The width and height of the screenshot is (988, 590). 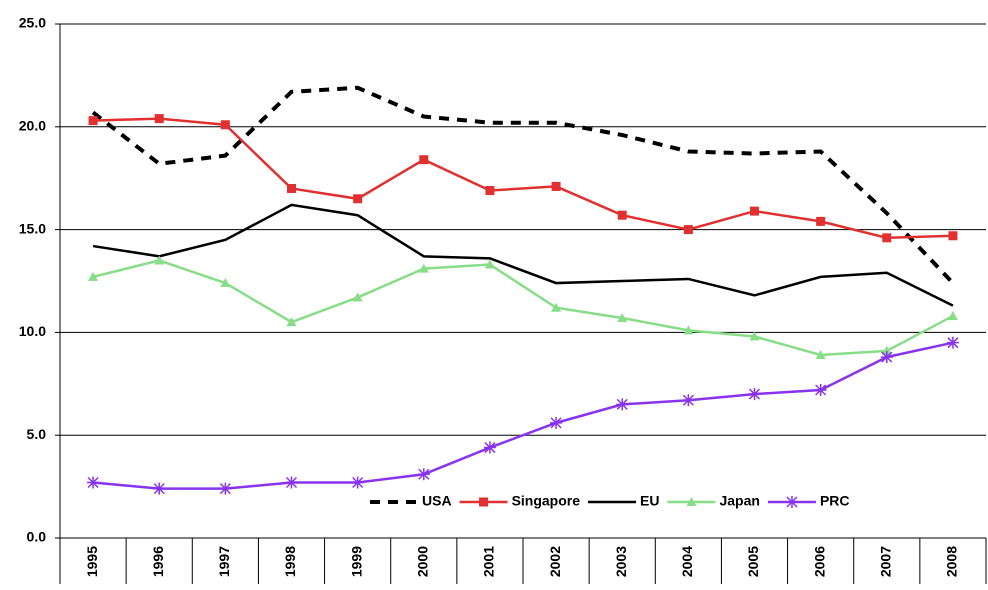 I want to click on legend-entry: USA, so click(x=411, y=501).